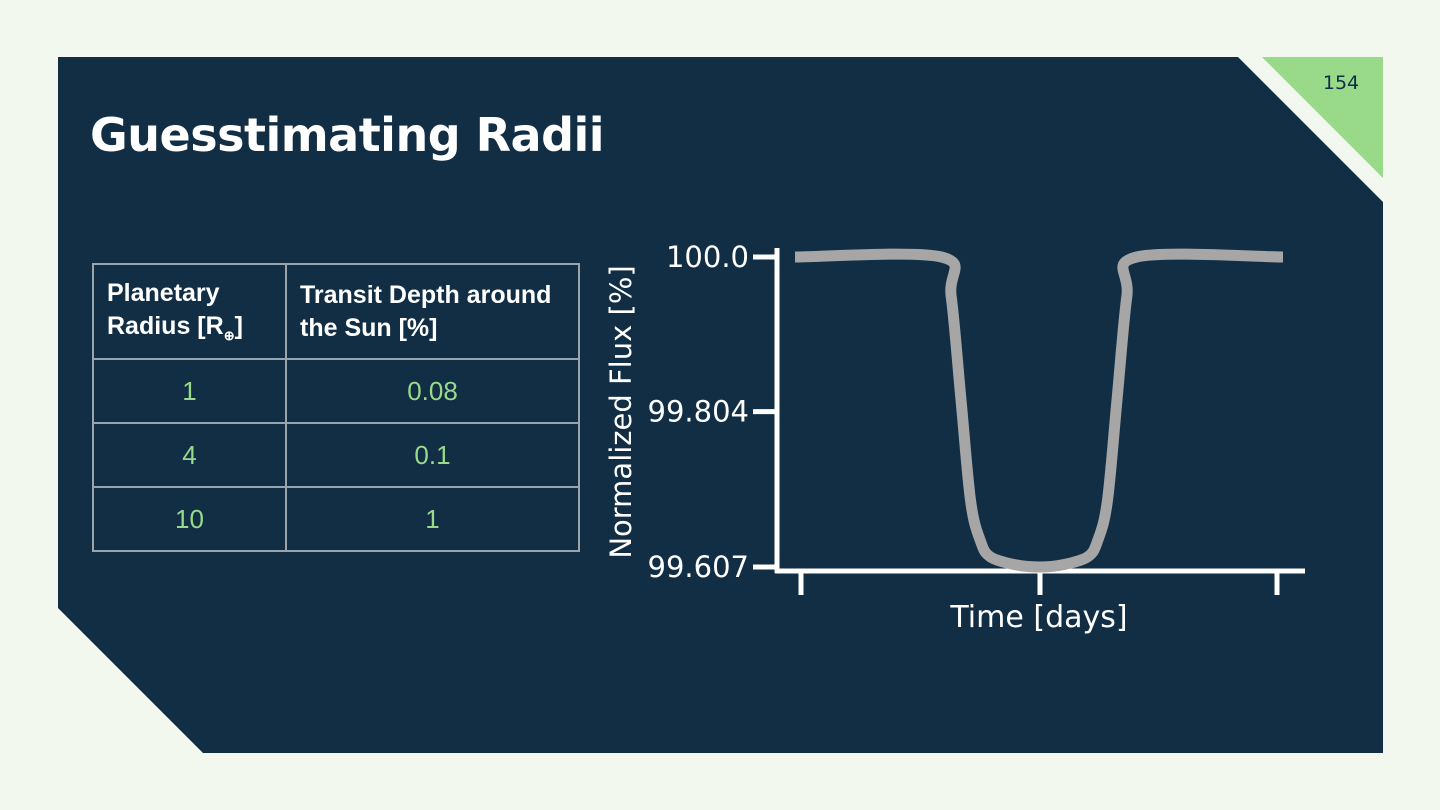  I want to click on header-planetary-radius-suffix: ], so click(238, 326).